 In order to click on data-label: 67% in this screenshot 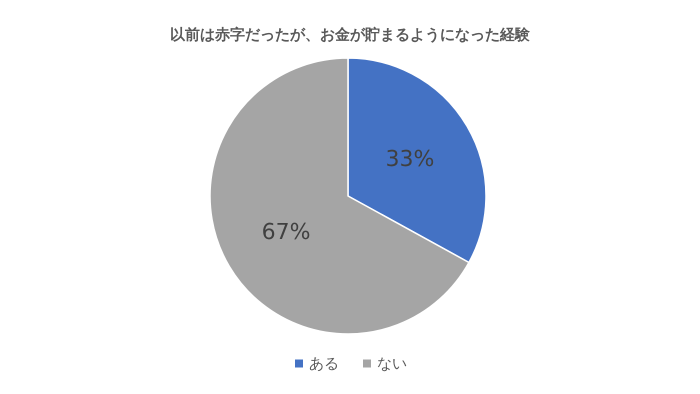, I will do `click(286, 233)`.